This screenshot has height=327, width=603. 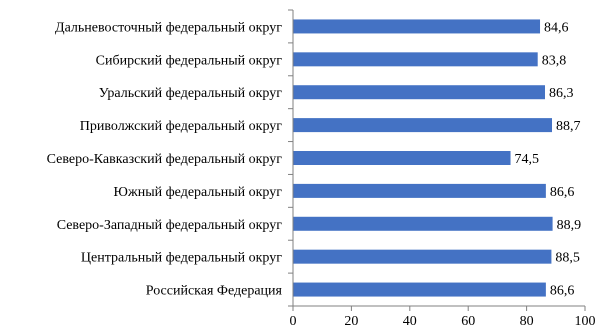 I want to click on category-label-0: Дальневосточный федеральный округ, so click(x=168, y=27).